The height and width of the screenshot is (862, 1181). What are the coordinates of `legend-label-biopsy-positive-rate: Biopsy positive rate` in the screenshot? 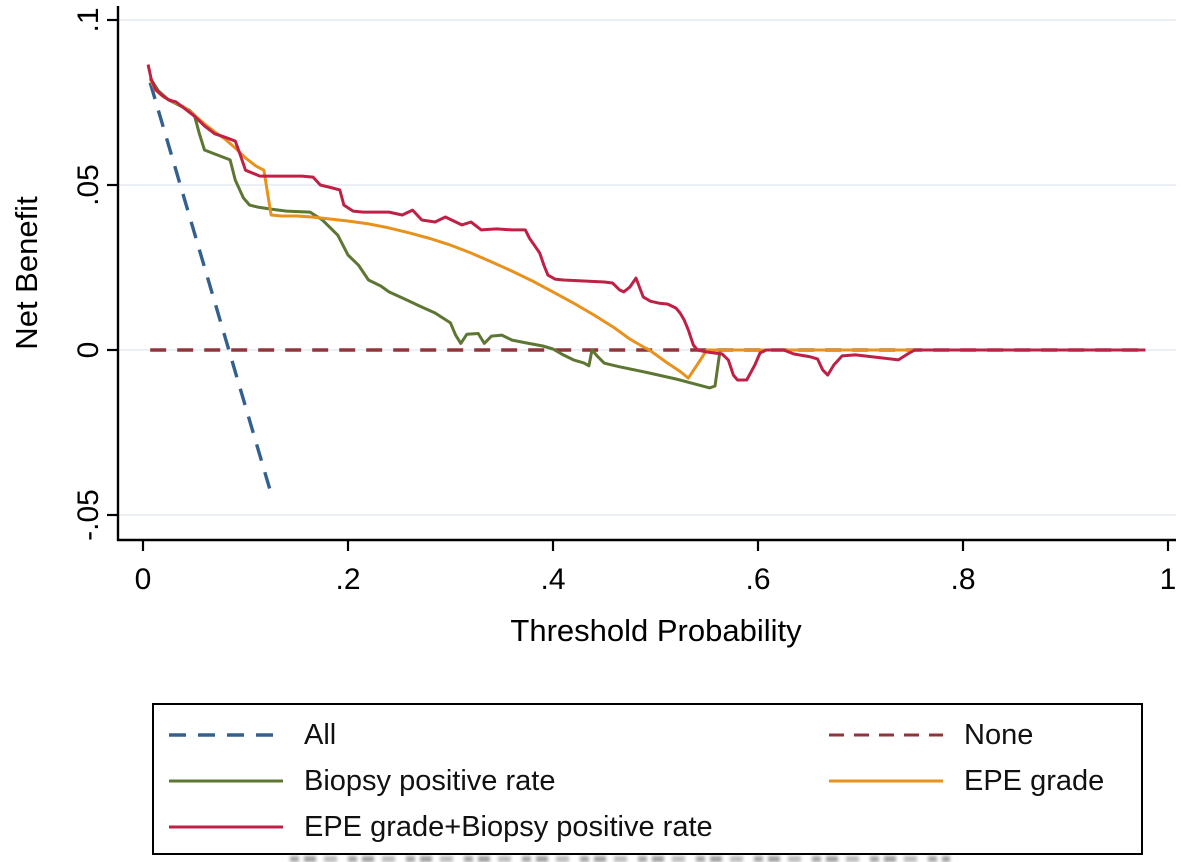 It's located at (430, 780).